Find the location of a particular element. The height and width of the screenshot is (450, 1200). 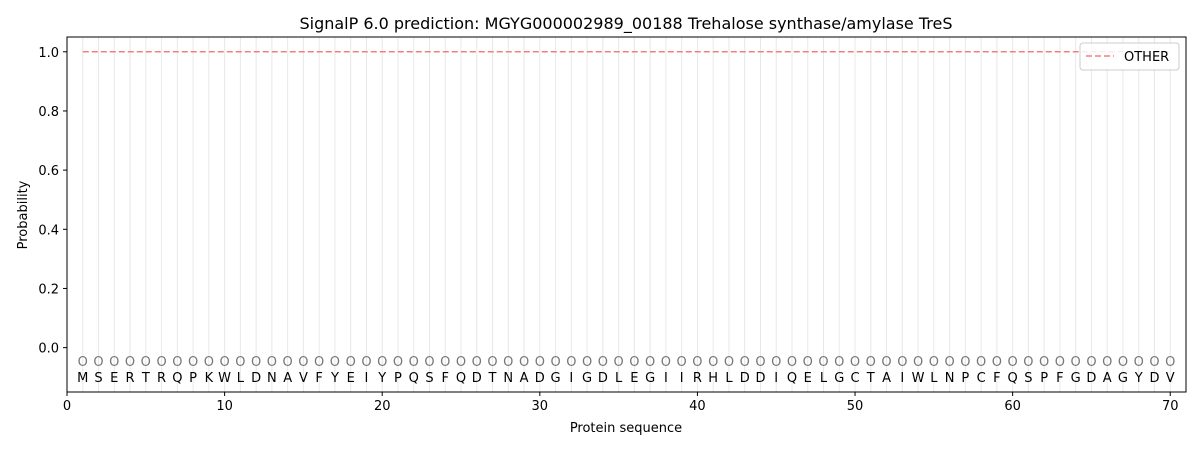

sequence-residue-label: R is located at coordinates (130, 378).